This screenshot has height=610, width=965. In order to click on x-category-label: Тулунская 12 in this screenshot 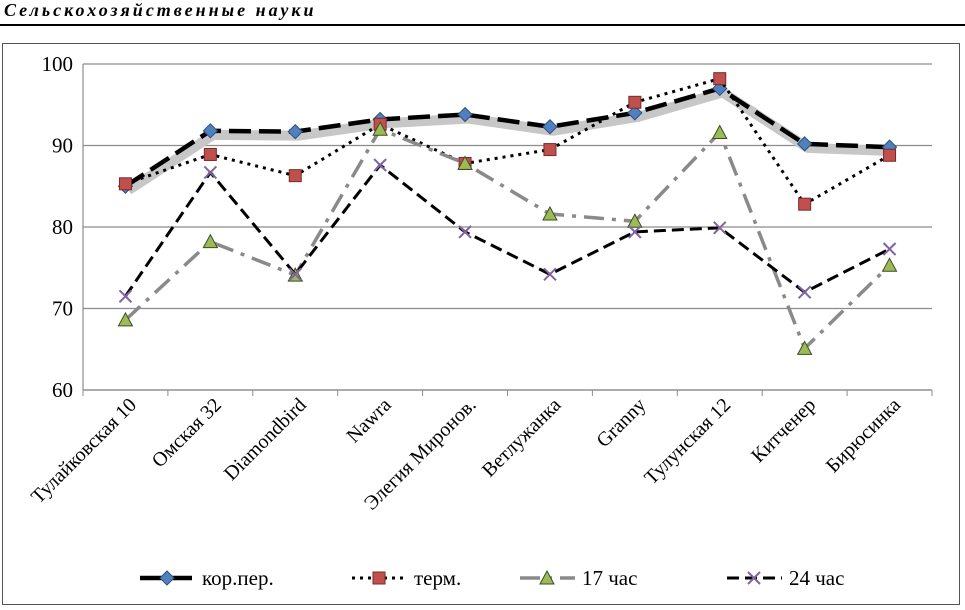, I will do `click(687, 441)`.